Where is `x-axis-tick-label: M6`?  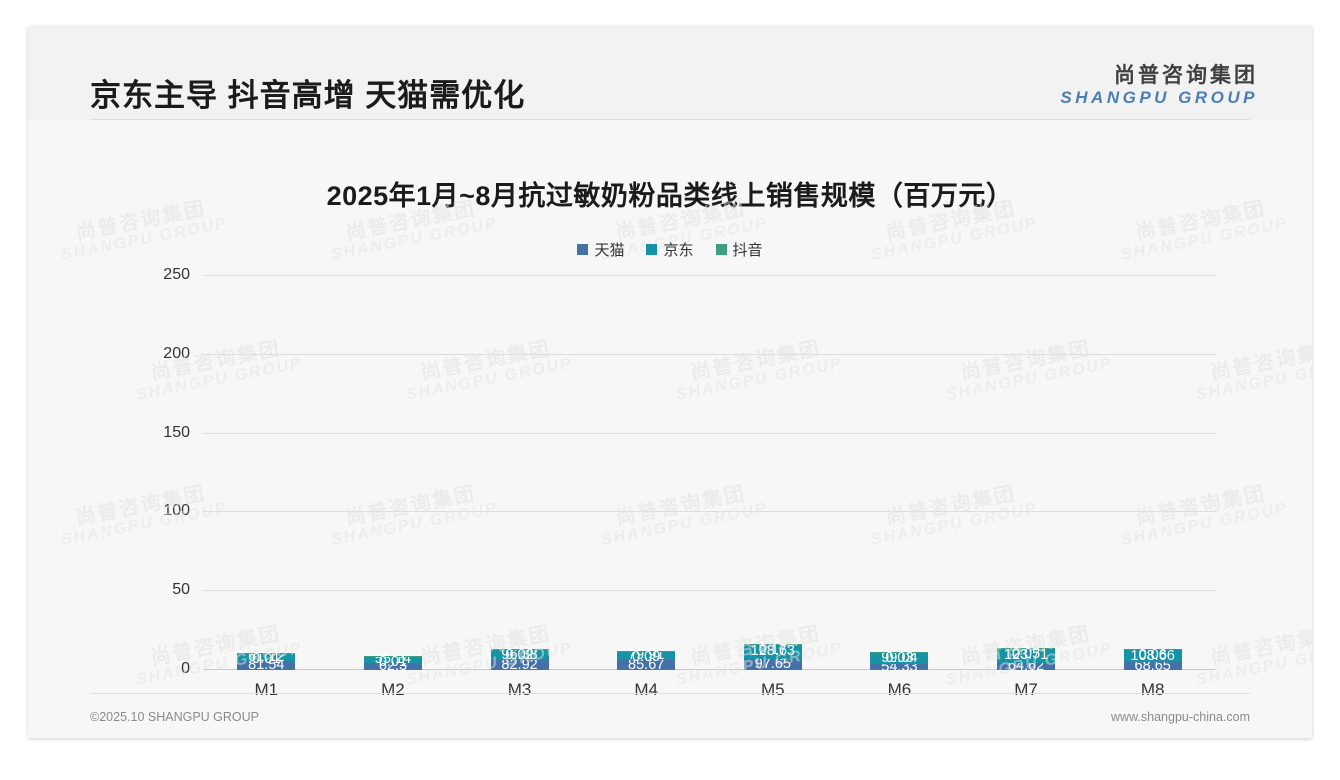 x-axis-tick-label: M6 is located at coordinates (899, 689).